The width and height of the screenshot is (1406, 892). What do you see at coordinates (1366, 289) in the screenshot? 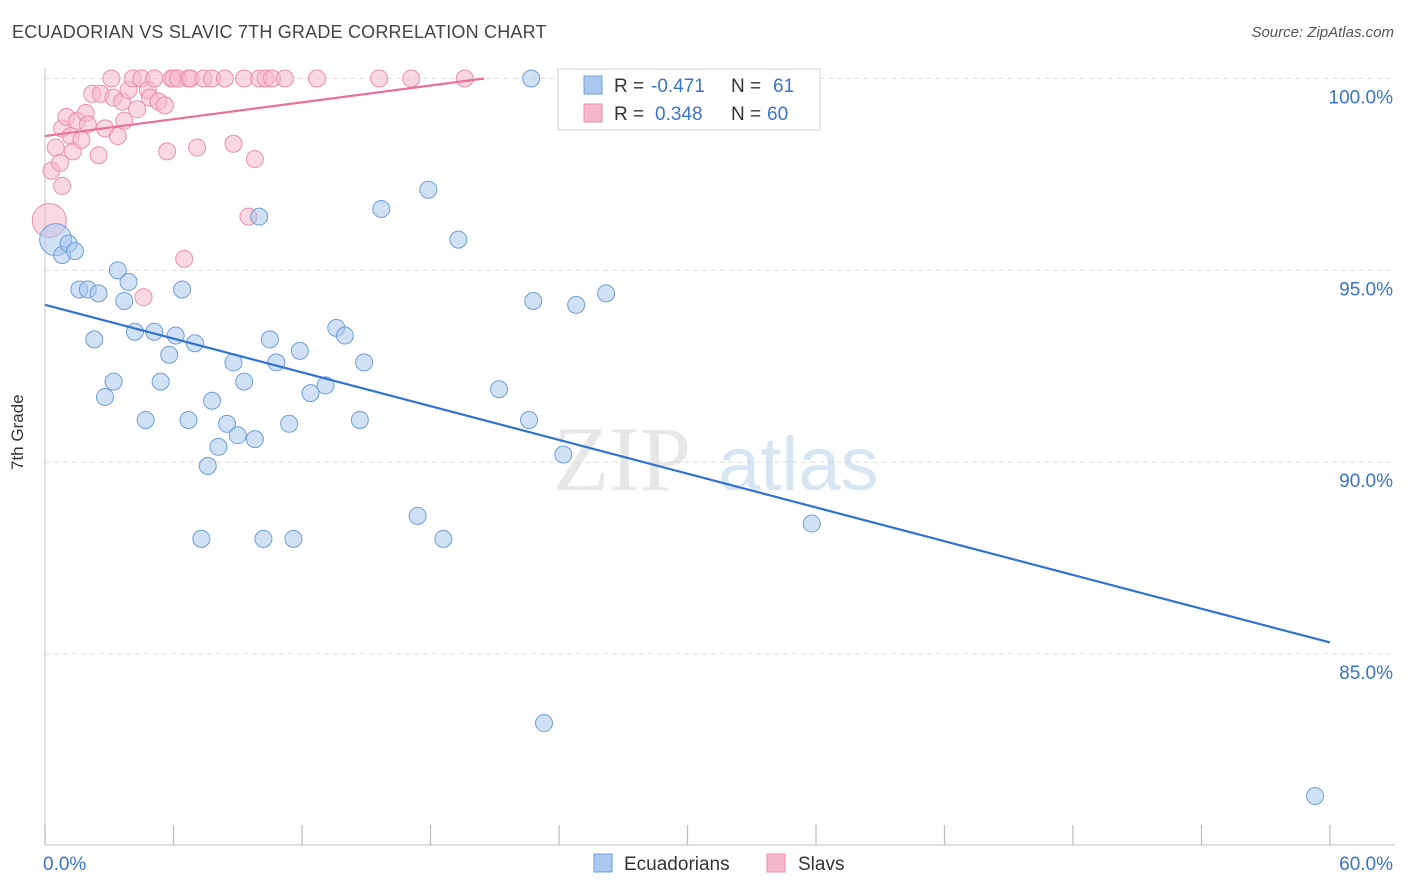
I see `y-tick-label: 95.0%` at bounding box center [1366, 289].